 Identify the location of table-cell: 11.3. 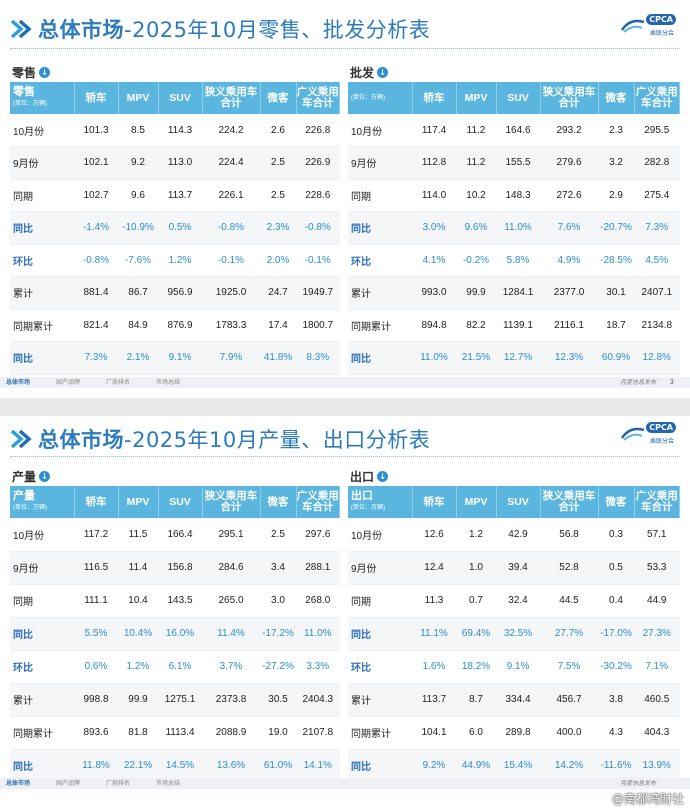
(434, 601).